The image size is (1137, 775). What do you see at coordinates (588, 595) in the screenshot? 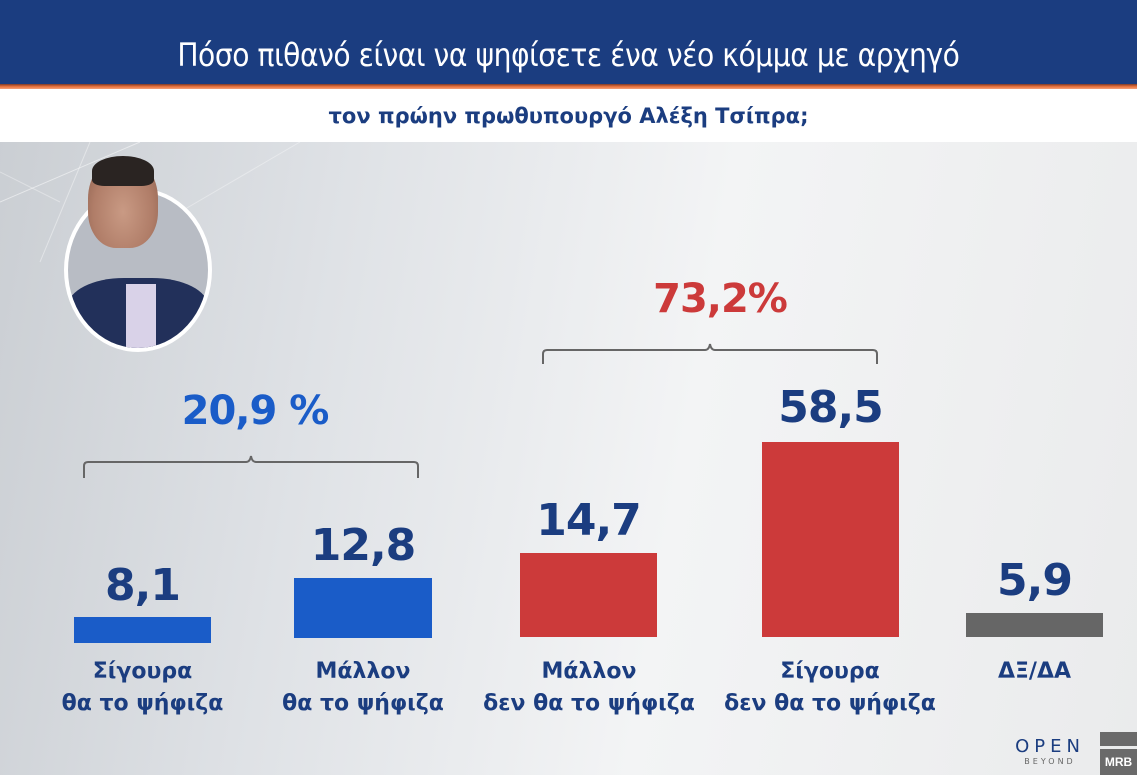
I see `bar-probably-no` at bounding box center [588, 595].